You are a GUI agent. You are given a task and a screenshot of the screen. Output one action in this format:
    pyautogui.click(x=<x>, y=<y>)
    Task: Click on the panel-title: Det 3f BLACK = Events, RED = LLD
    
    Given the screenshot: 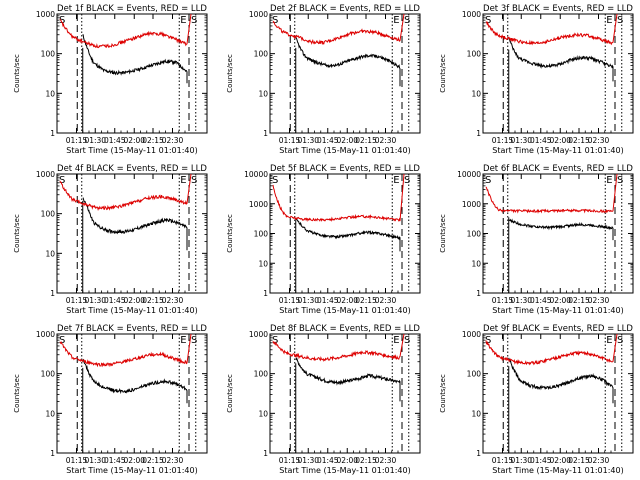 What is the action you would take?
    pyautogui.click(x=558, y=9)
    